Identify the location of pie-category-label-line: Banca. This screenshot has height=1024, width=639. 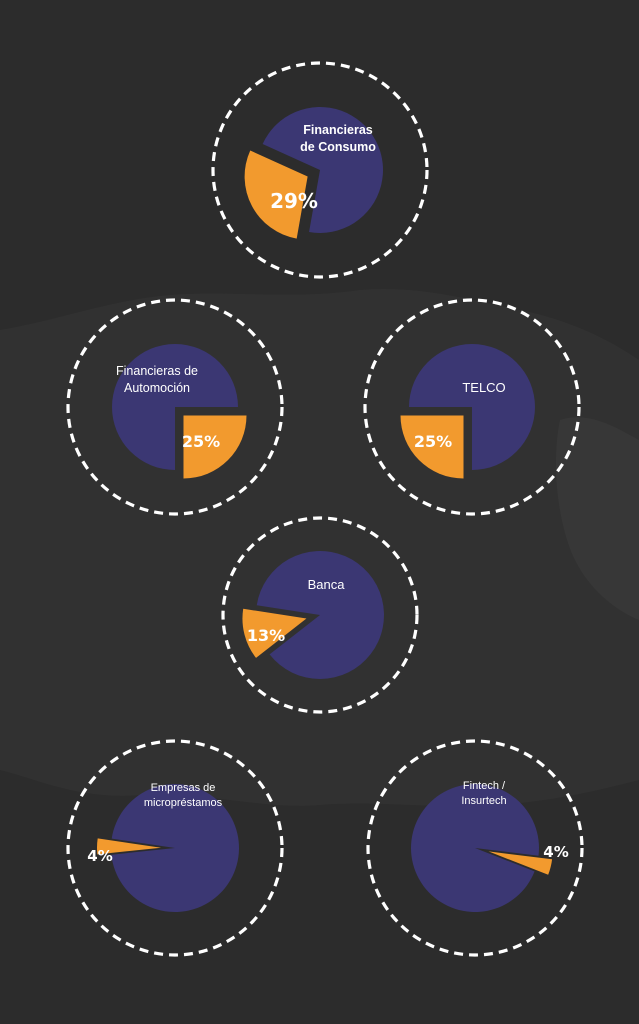
(327, 584).